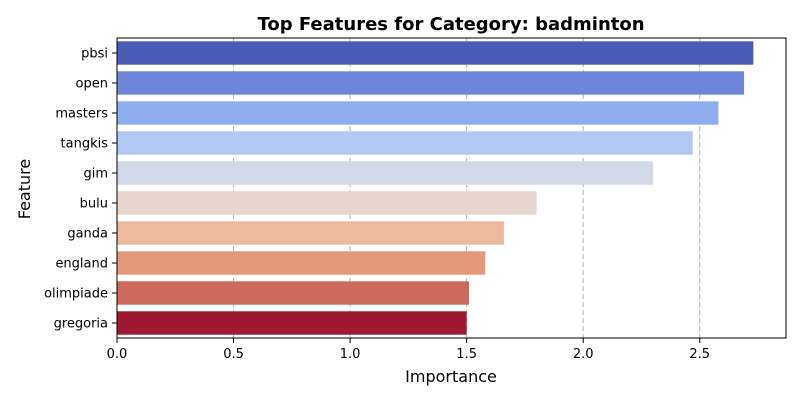 The width and height of the screenshot is (800, 400). I want to click on x-tick-label: 0.0, so click(117, 354).